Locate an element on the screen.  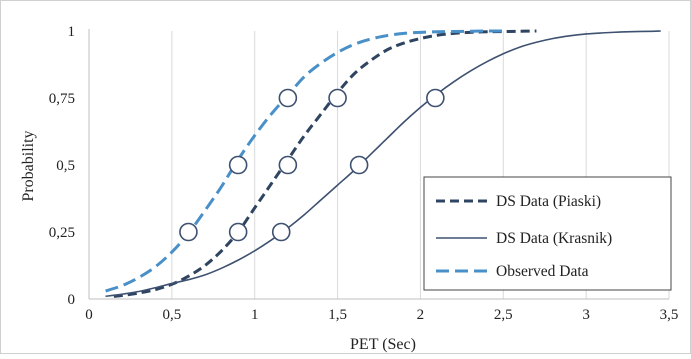
x-tick-label: 3,5 is located at coordinates (669, 315).